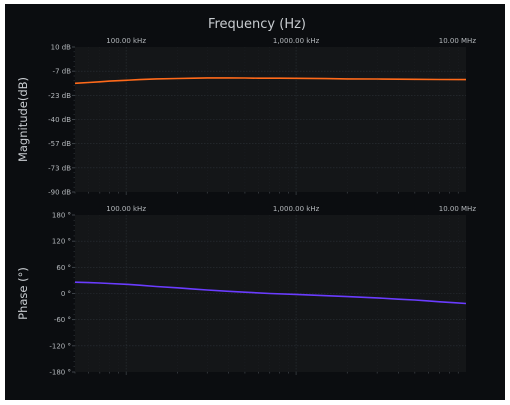 Image resolution: width=510 pixels, height=405 pixels. I want to click on phase-y-tick-label: -60 °, so click(62, 320).